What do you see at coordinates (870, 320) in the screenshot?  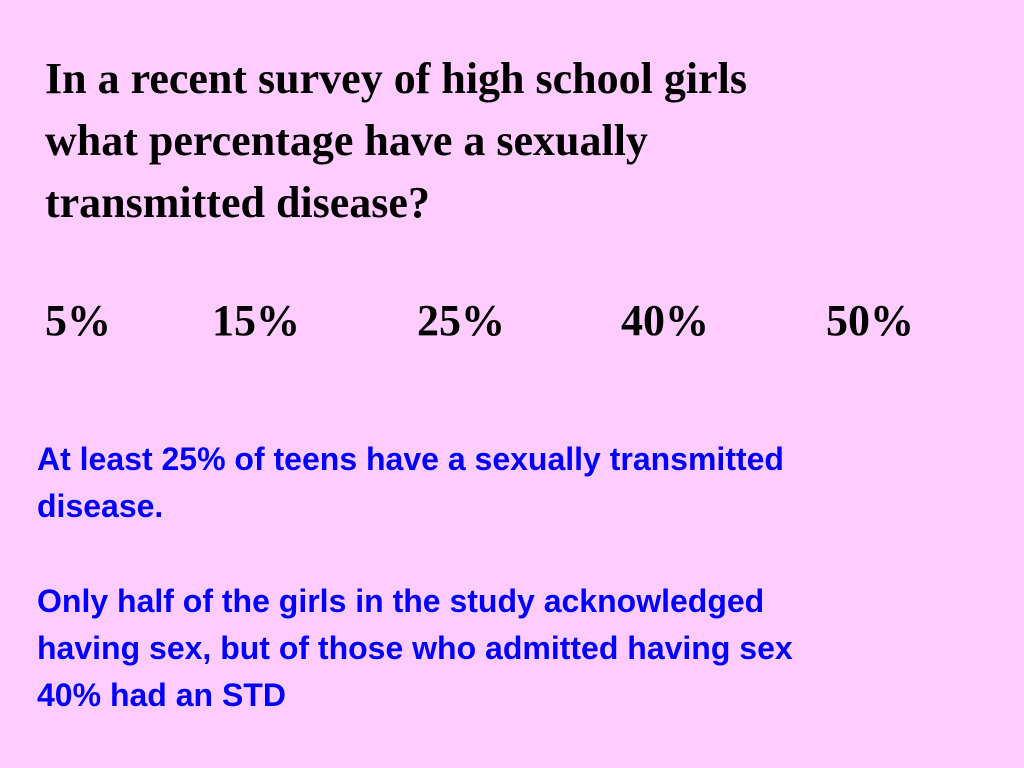 I see `option-50-percent: 50%` at bounding box center [870, 320].